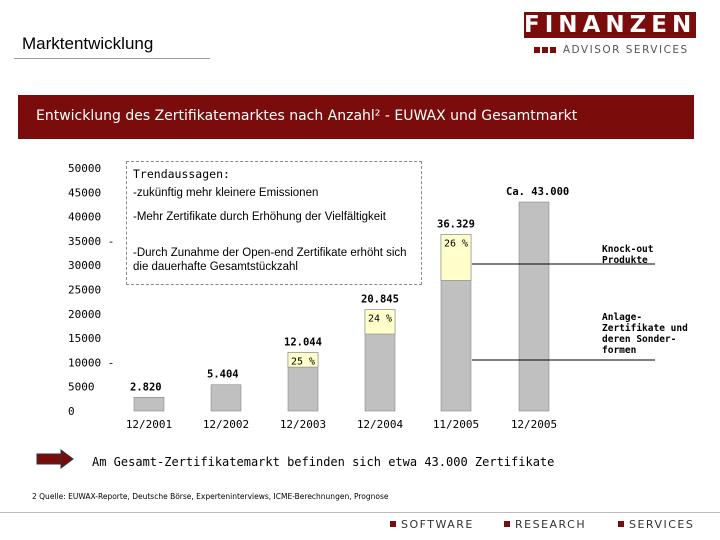 The image size is (720, 540). I want to click on y-tick-label: 30000, so click(84, 265).